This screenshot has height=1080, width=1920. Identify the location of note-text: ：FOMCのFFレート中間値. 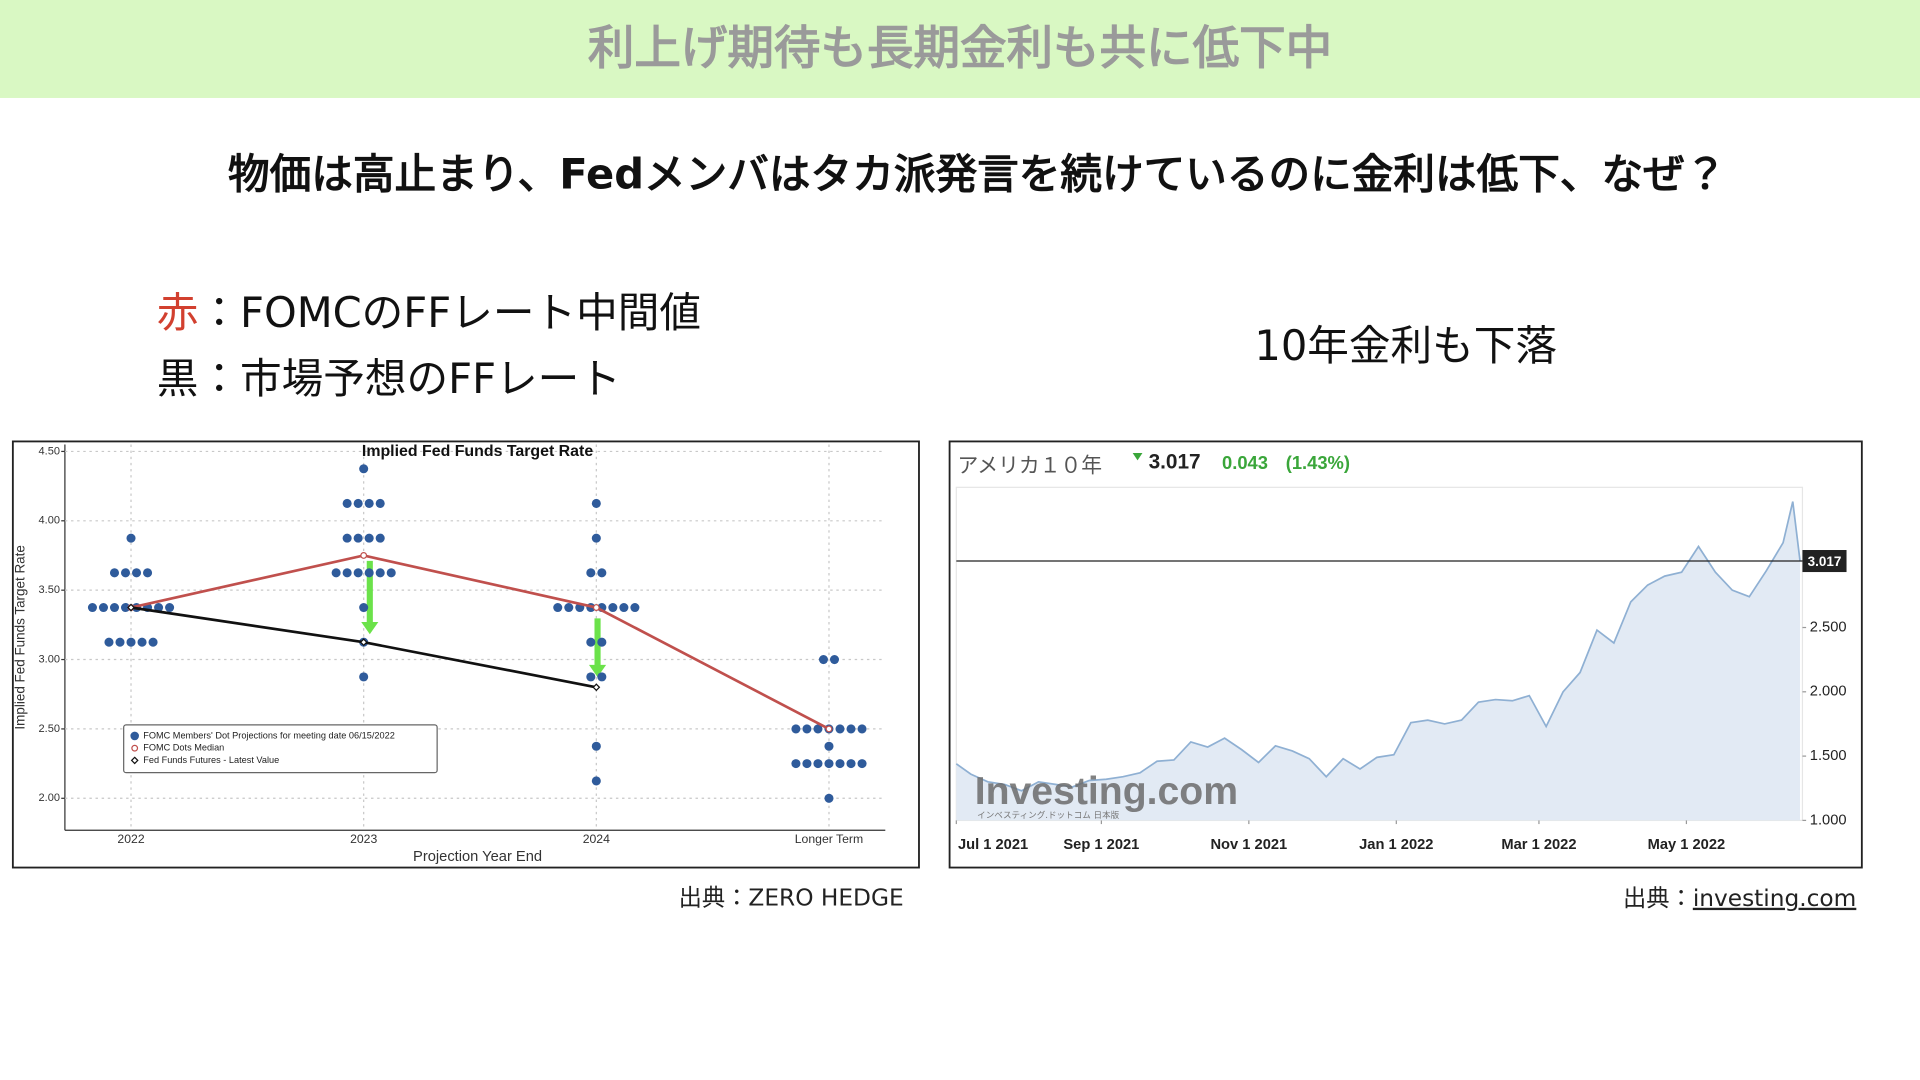
(449, 312).